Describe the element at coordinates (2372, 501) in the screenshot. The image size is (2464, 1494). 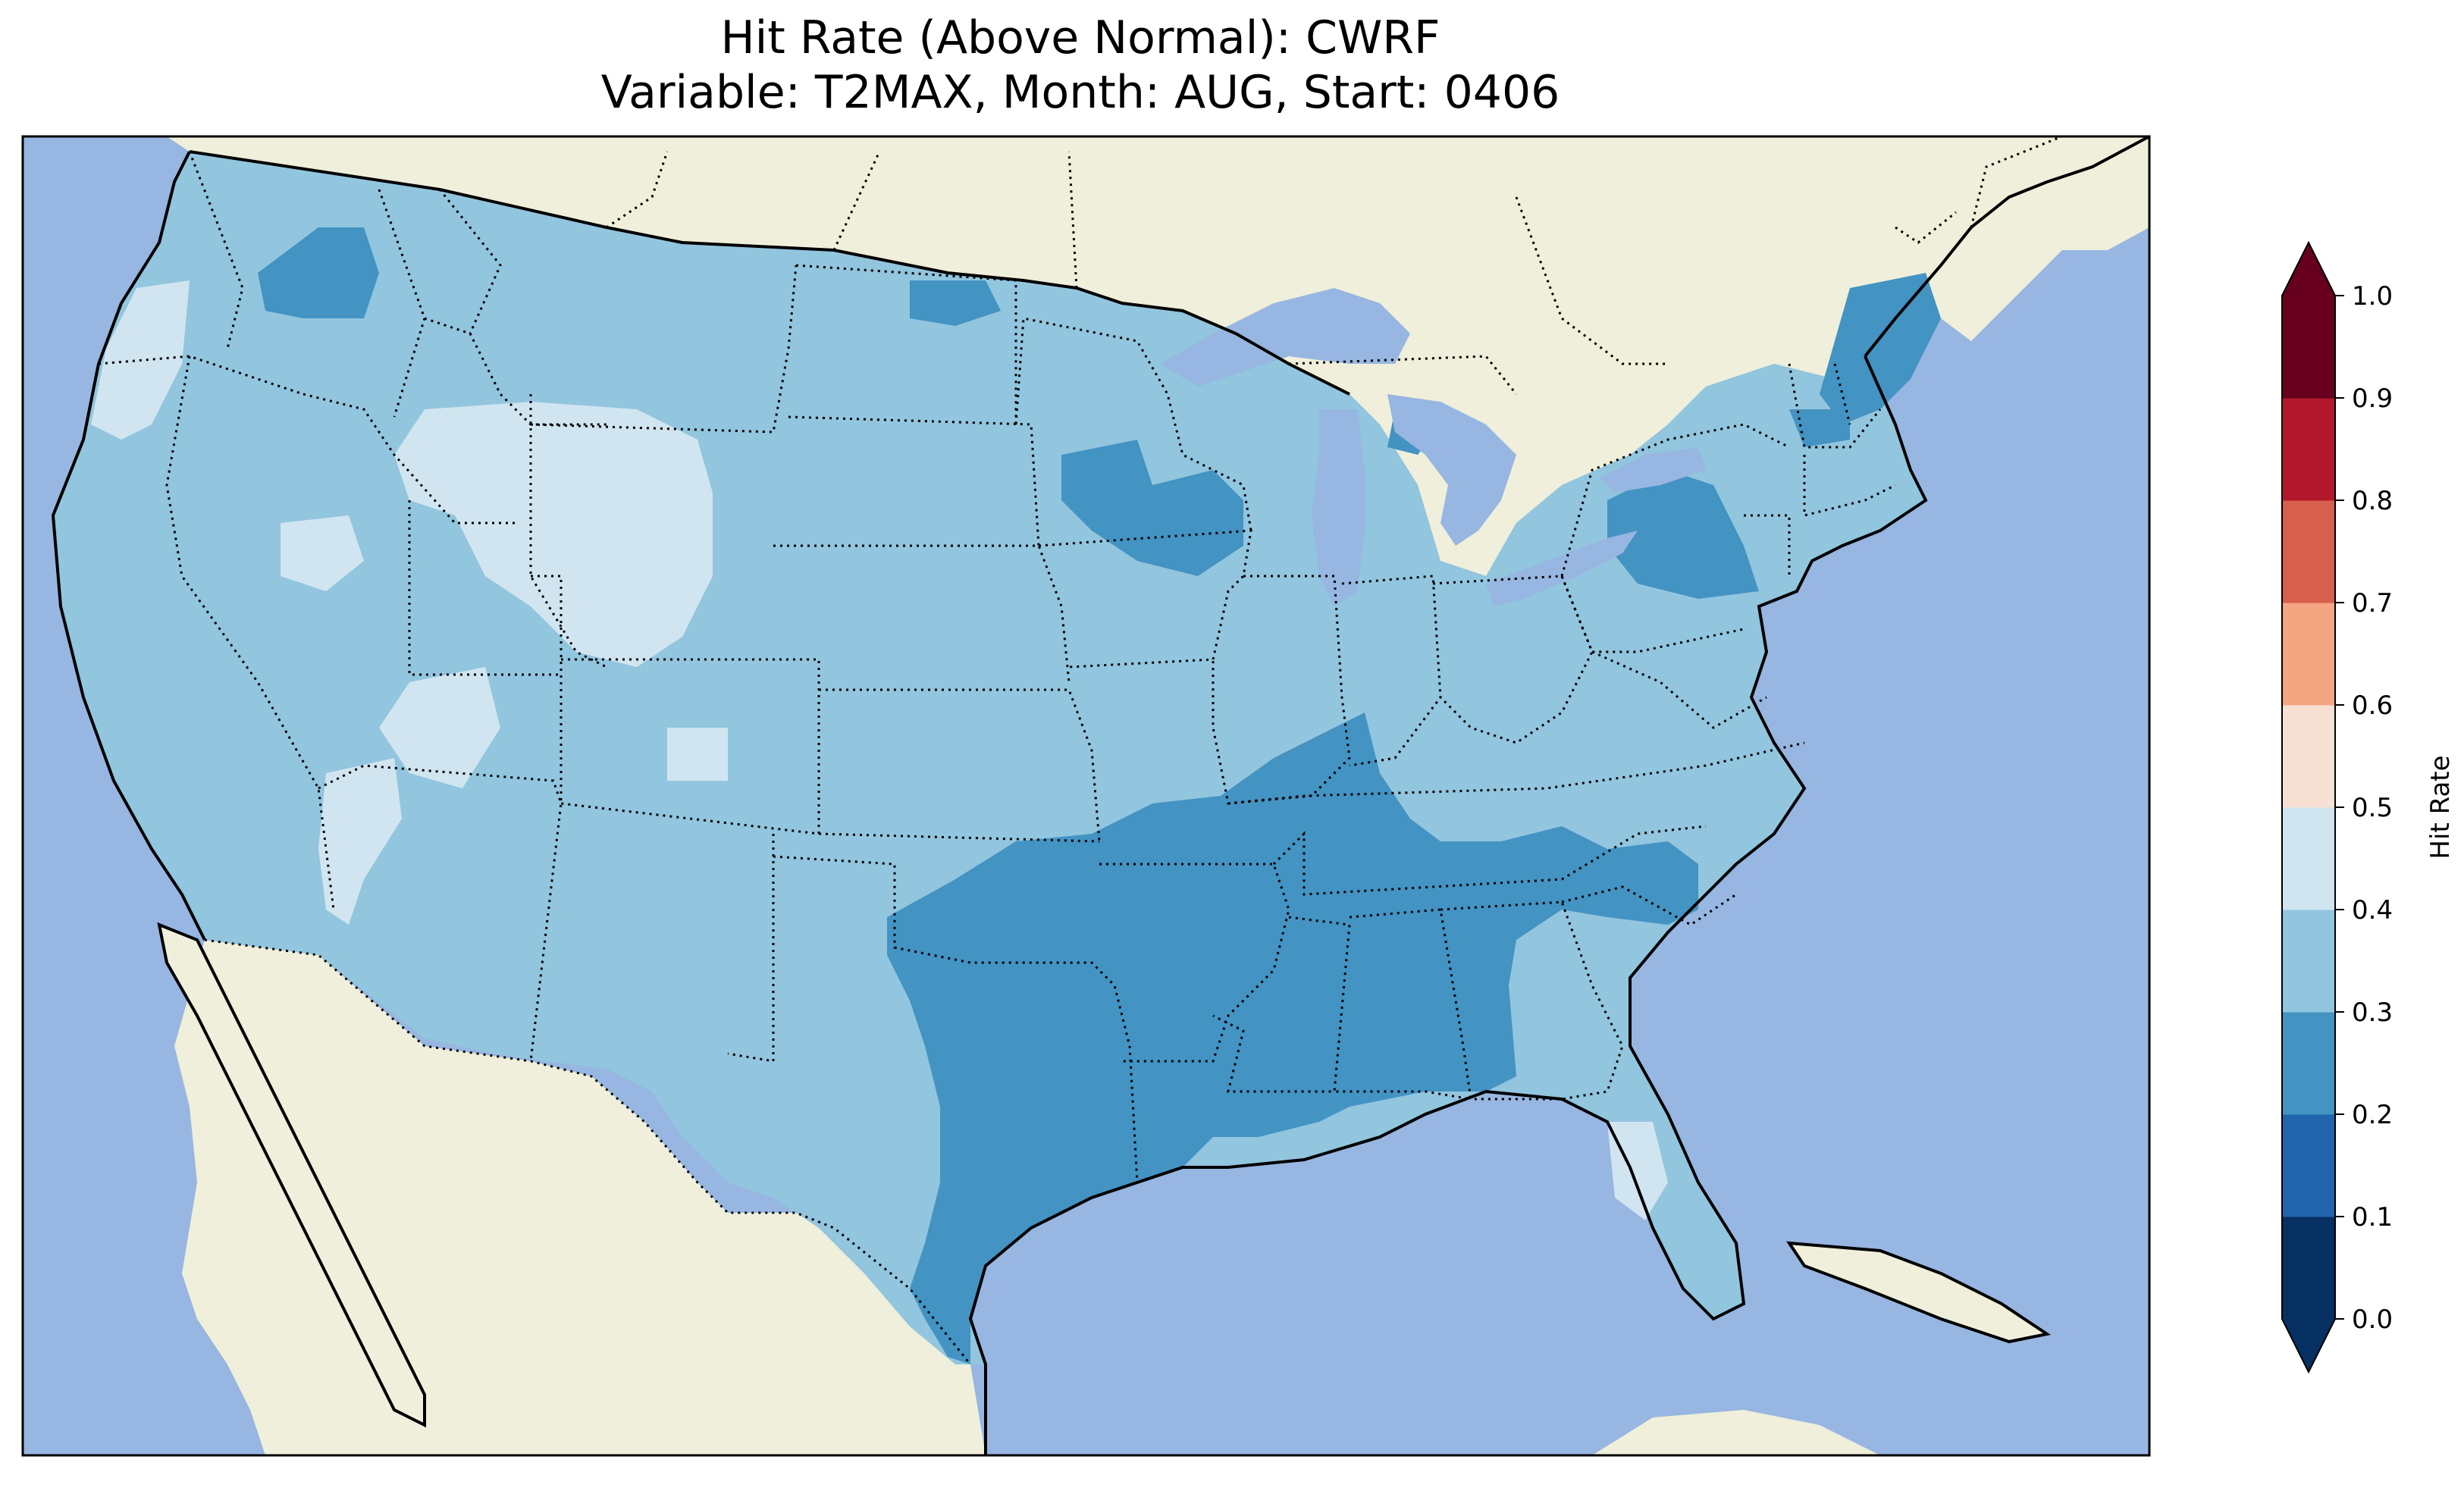
I see `colorbar-tick-label: 0.8` at that location.